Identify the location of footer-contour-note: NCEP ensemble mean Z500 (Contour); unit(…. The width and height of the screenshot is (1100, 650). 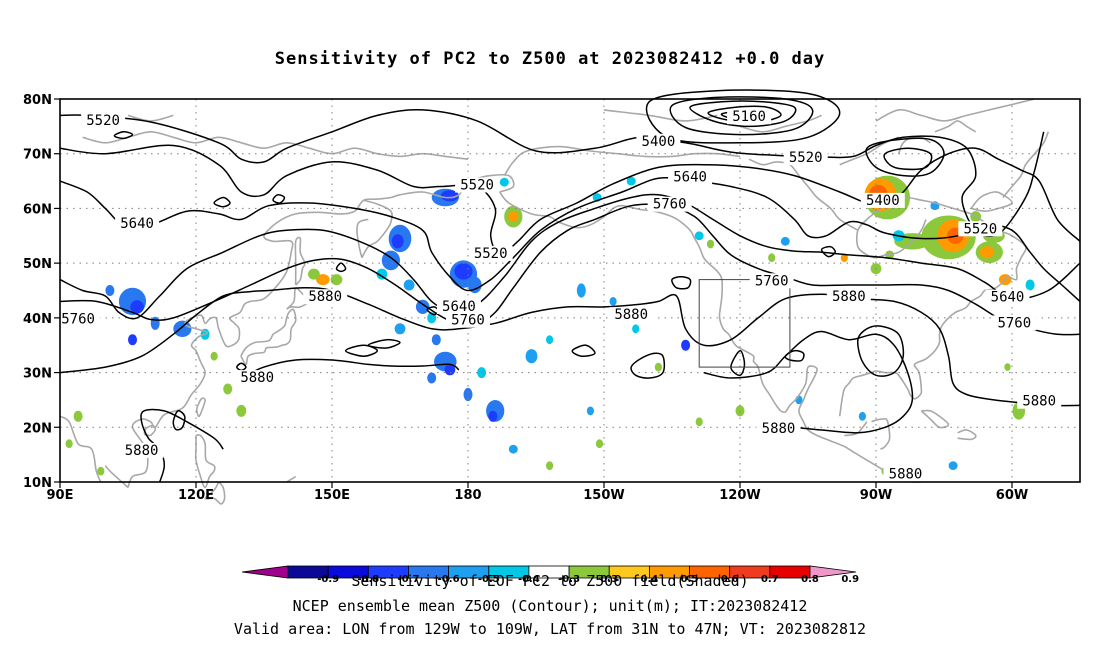
(550, 606).